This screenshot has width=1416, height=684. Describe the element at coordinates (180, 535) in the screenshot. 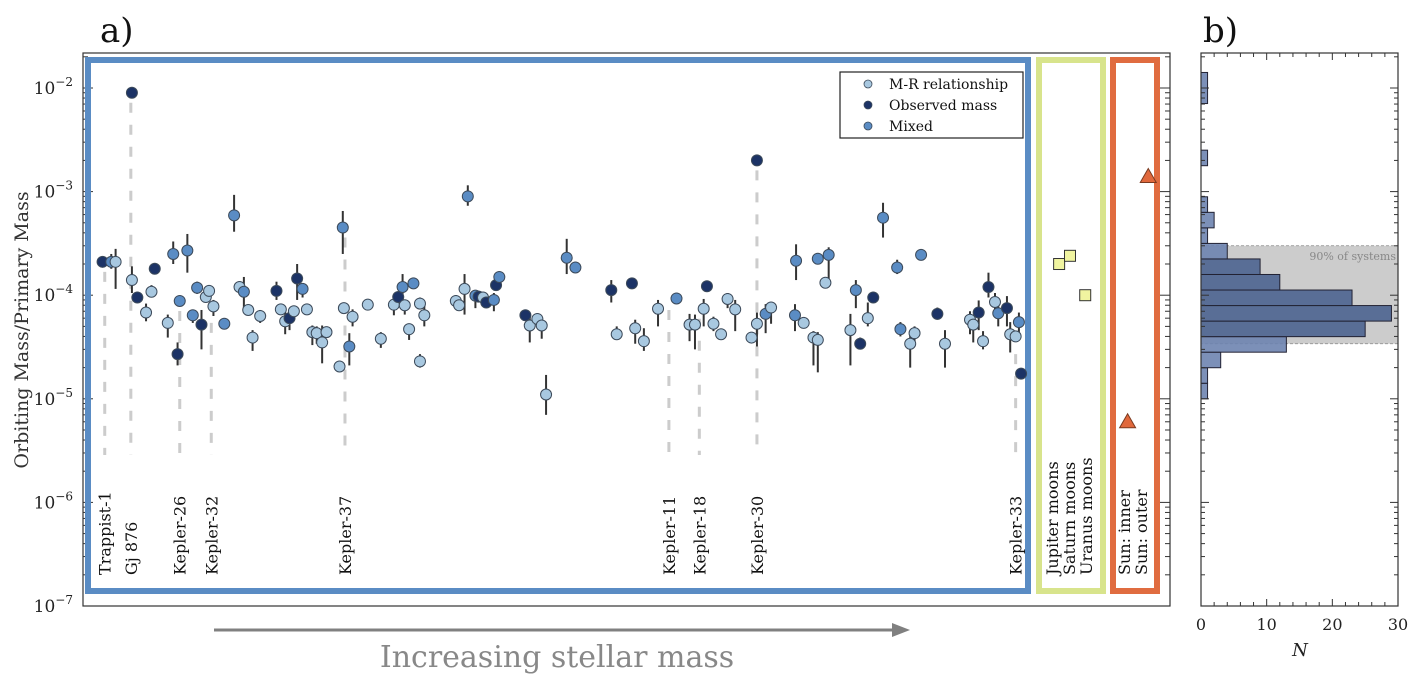

I see `system-label: Kepler-26` at that location.